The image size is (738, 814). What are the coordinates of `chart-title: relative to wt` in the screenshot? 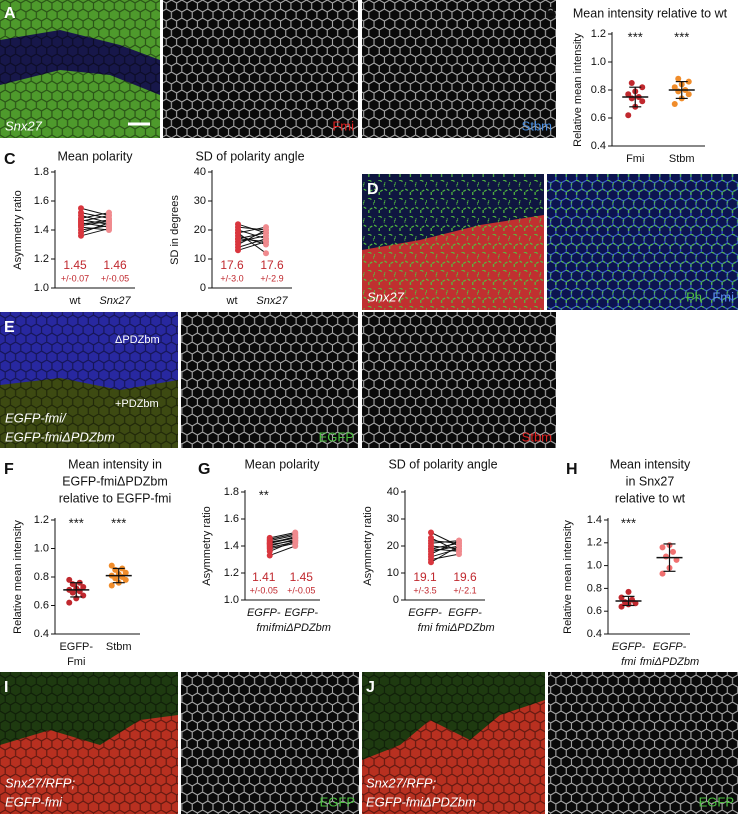 It's located at (650, 498).